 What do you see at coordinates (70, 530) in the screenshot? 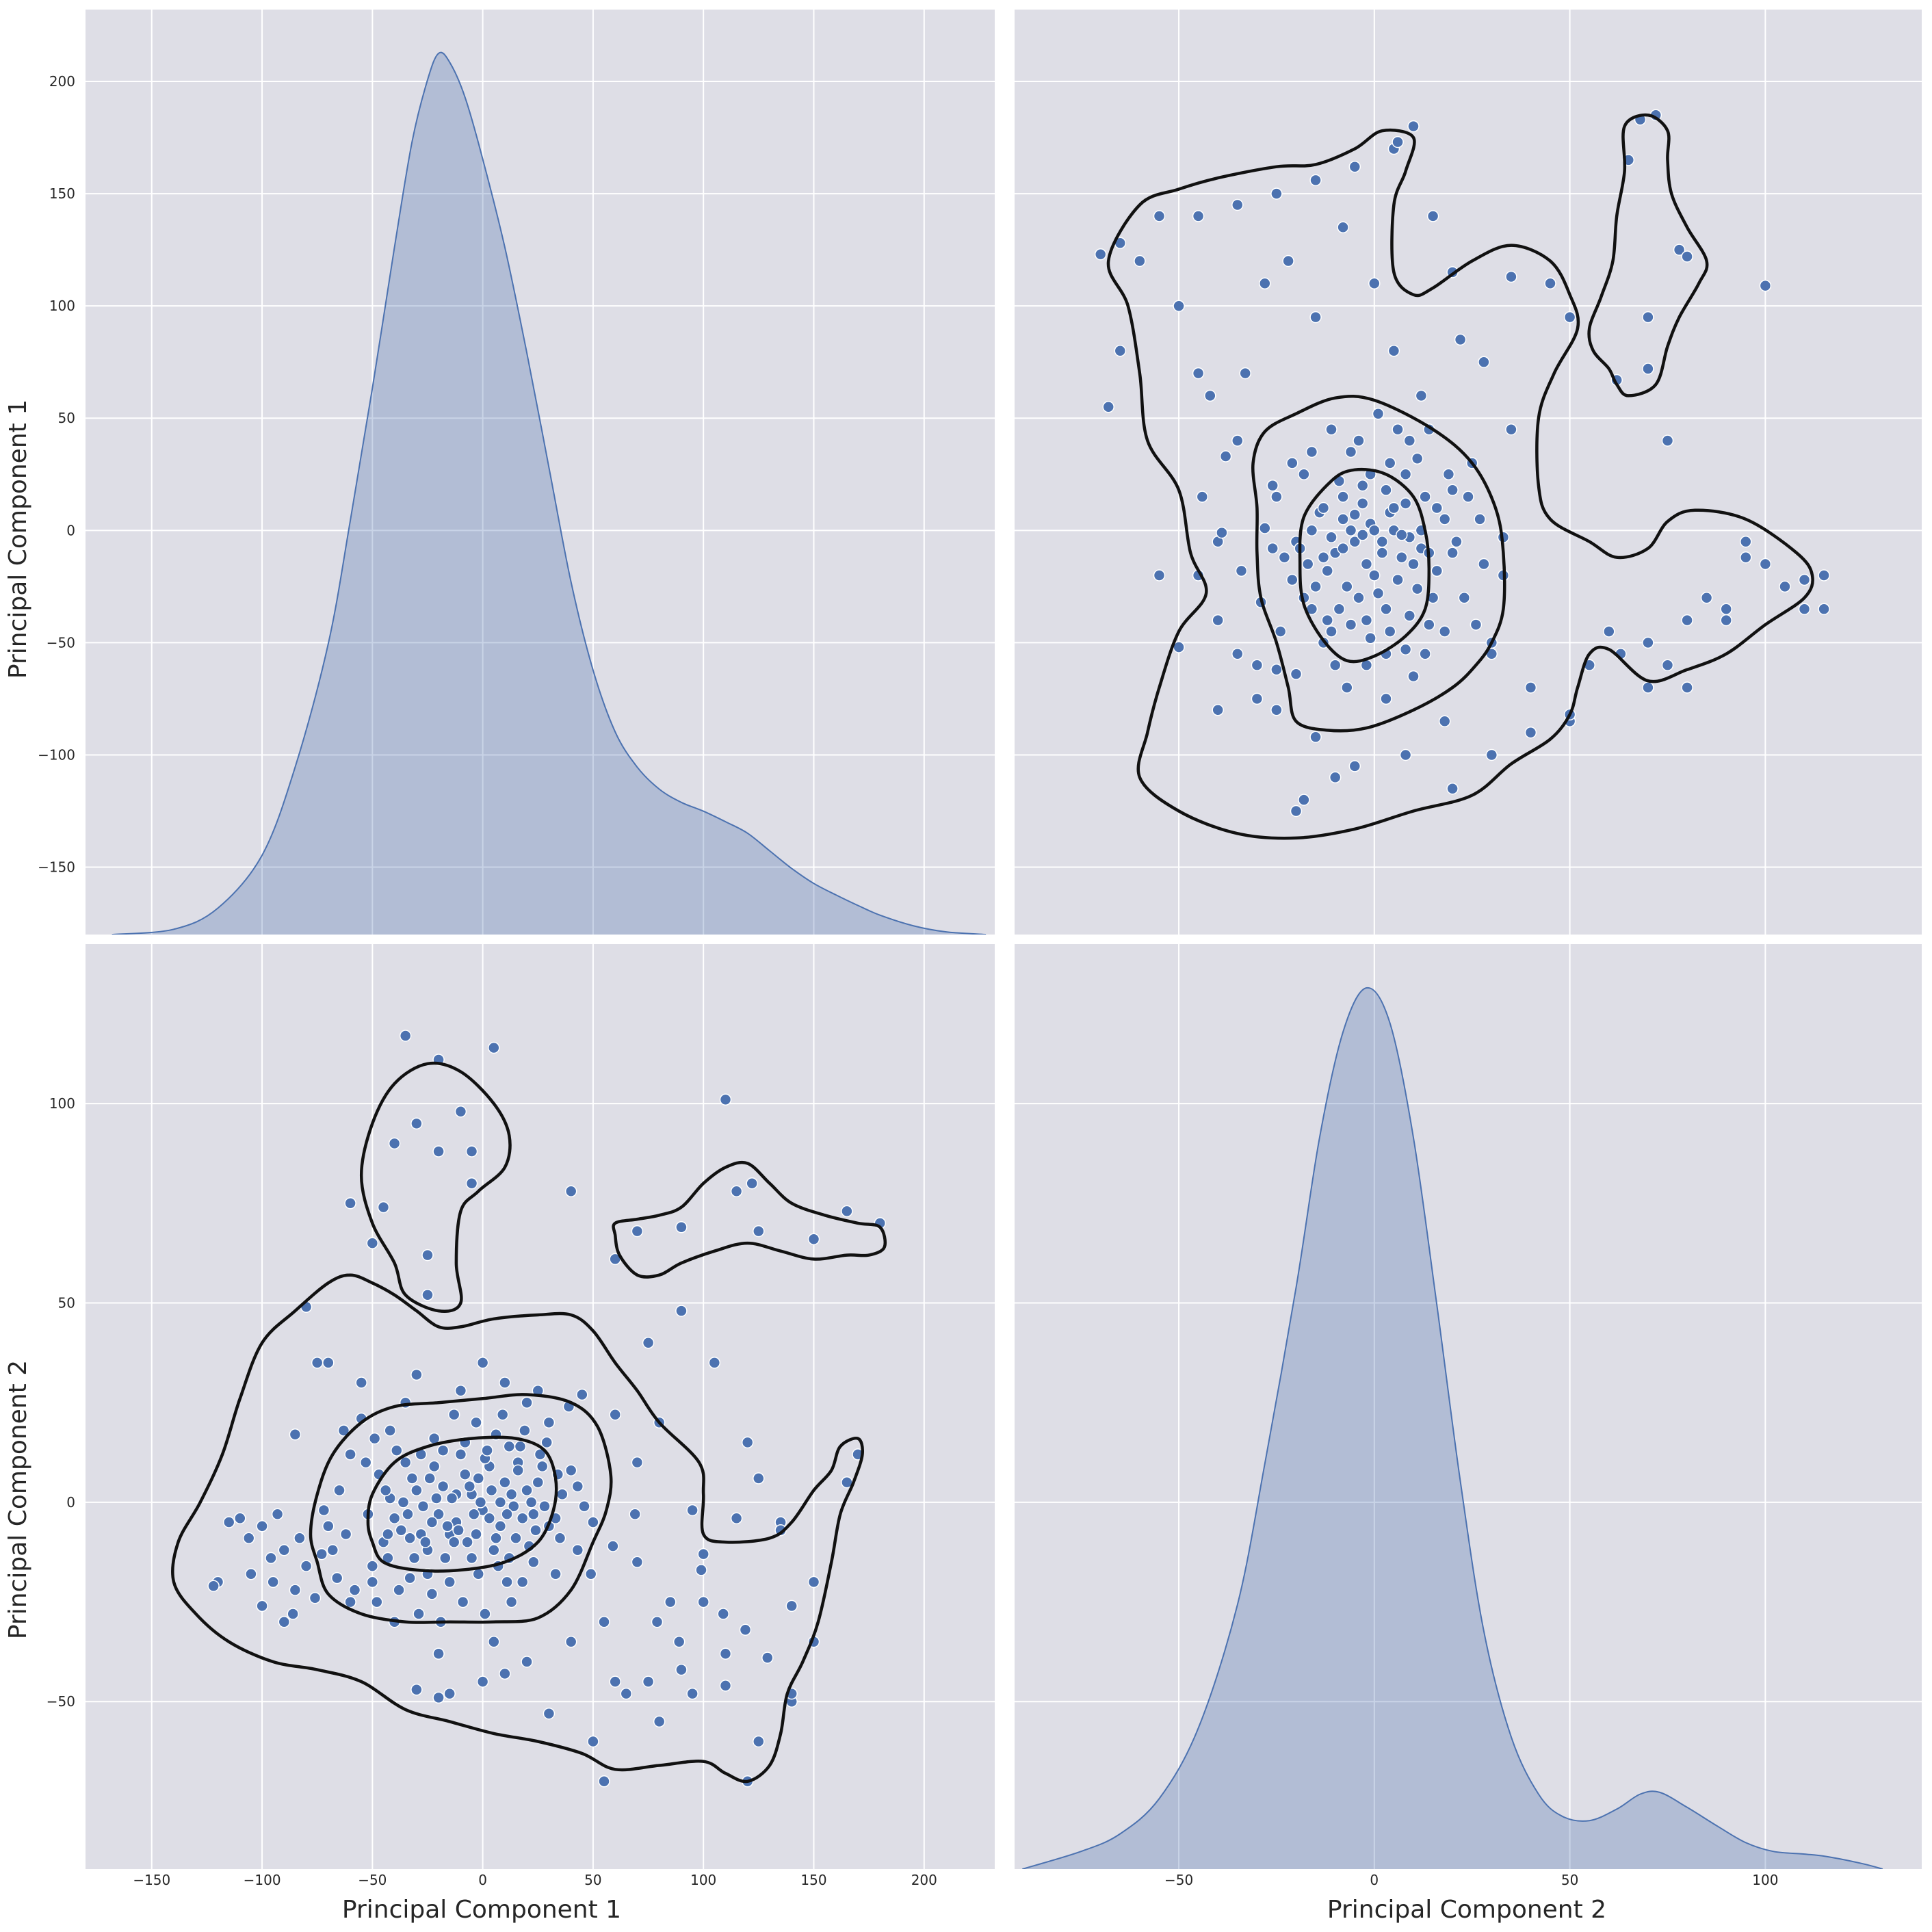
I see `y-tick-label: 0` at bounding box center [70, 530].